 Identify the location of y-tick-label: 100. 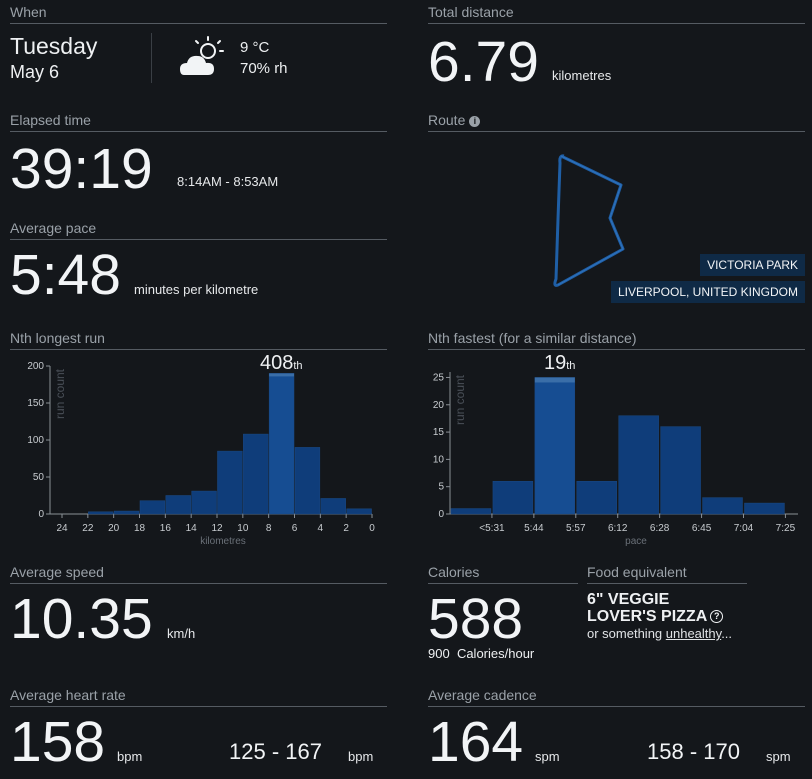
(35, 440).